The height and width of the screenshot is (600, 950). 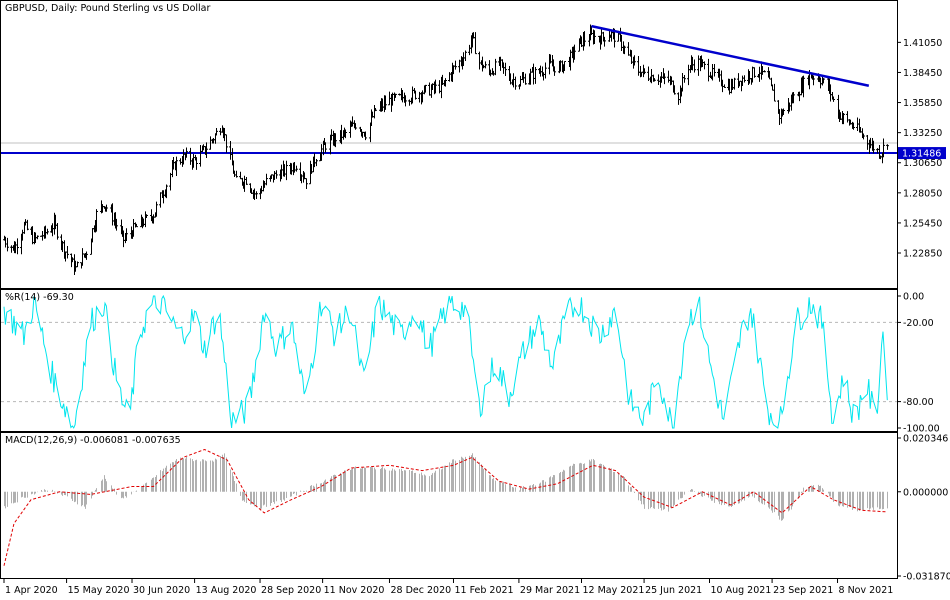 What do you see at coordinates (922, 73) in the screenshot?
I see `price-axis-label: 1.38450` at bounding box center [922, 73].